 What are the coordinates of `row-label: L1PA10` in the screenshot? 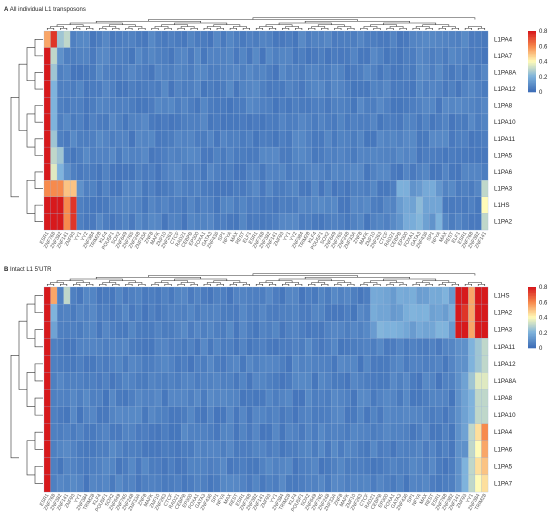 It's located at (505, 122).